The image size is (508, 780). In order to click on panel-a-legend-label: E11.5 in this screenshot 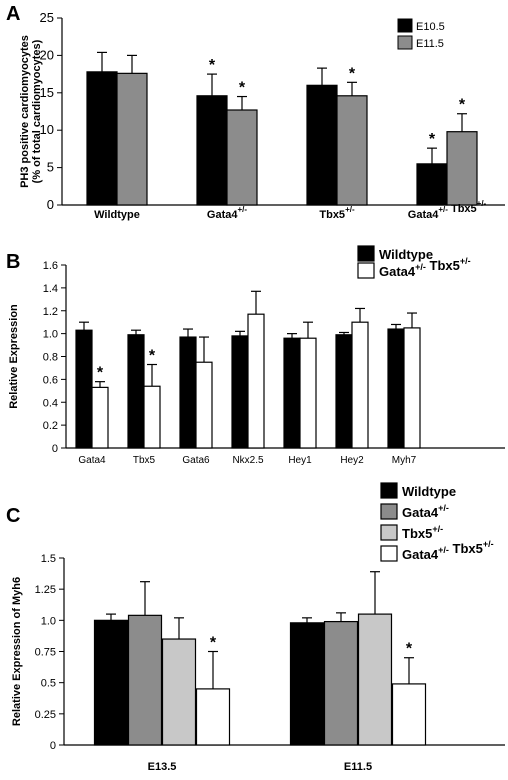, I will do `click(430, 44)`.